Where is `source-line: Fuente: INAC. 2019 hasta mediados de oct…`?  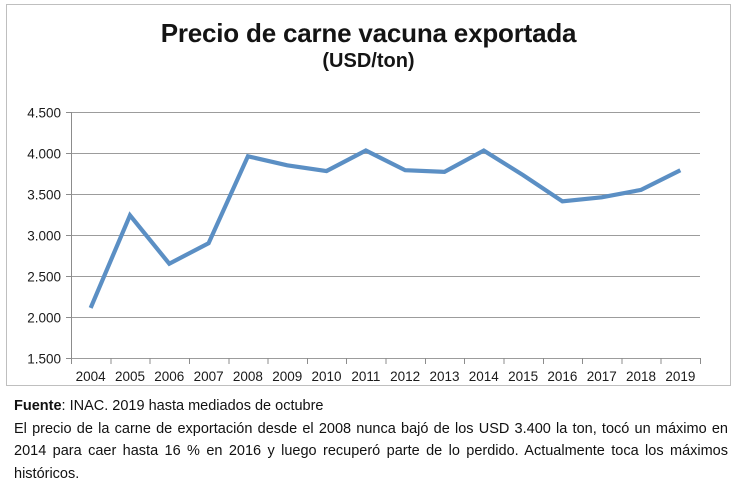
source-line: Fuente: INAC. 2019 hasta mediados de oct… is located at coordinates (371, 406).